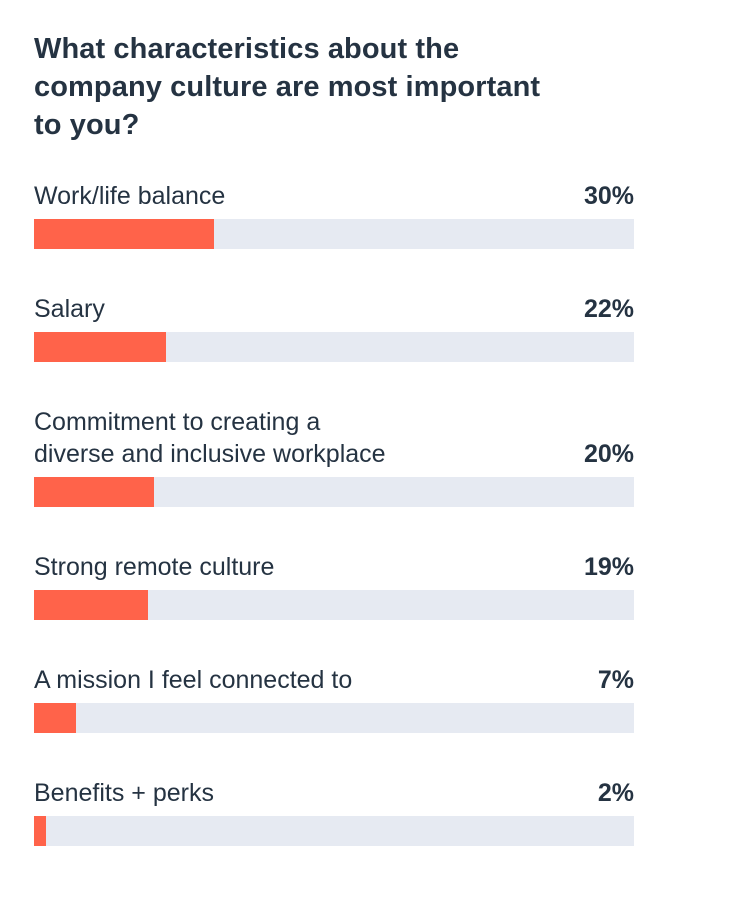 The width and height of the screenshot is (744, 914). Describe the element at coordinates (334, 698) in the screenshot. I see `bar-row: A mission I feel connected to 7%` at that location.